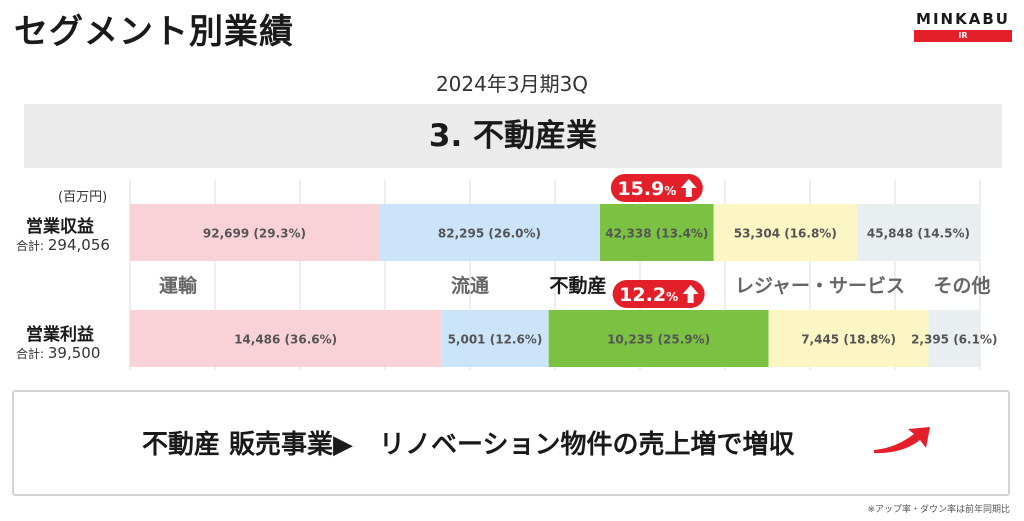 This screenshot has height=521, width=1024. I want to click on bar-その他-0, so click(918, 232).